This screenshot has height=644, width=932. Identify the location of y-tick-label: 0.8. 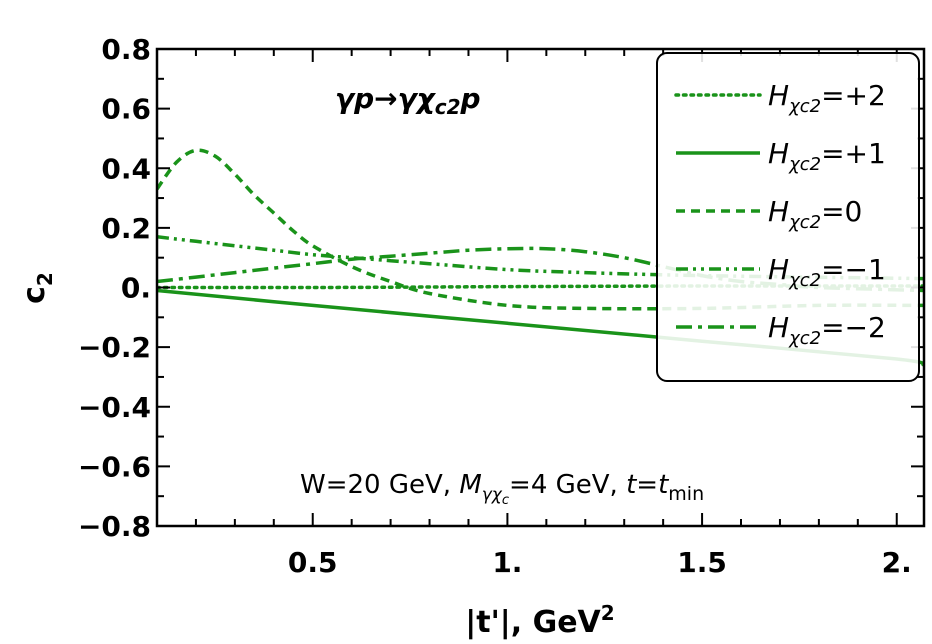
(126, 49).